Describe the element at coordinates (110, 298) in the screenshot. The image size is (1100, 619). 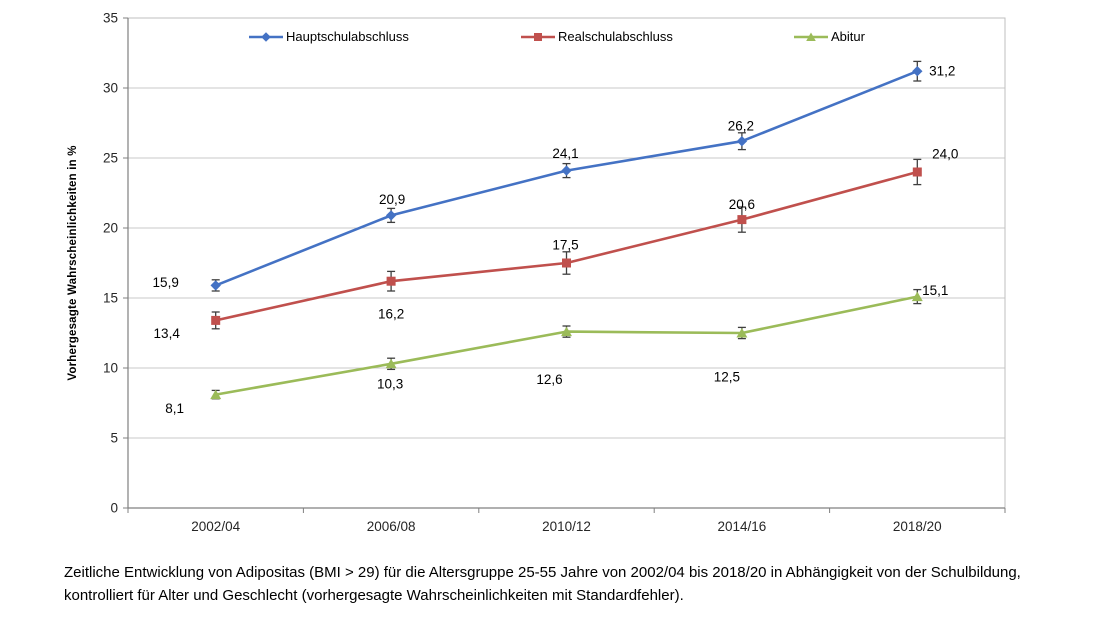
I see `y-tick-label: 15` at that location.